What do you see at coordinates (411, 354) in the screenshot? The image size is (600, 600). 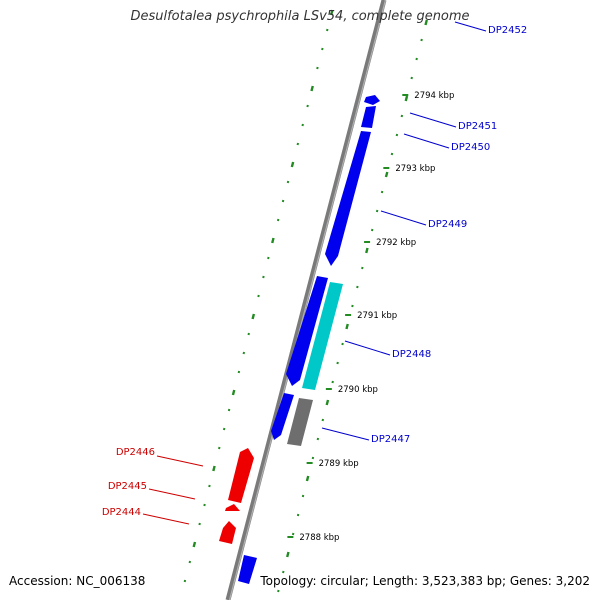 I see `gene-label-DP2448: DP2448` at bounding box center [411, 354].